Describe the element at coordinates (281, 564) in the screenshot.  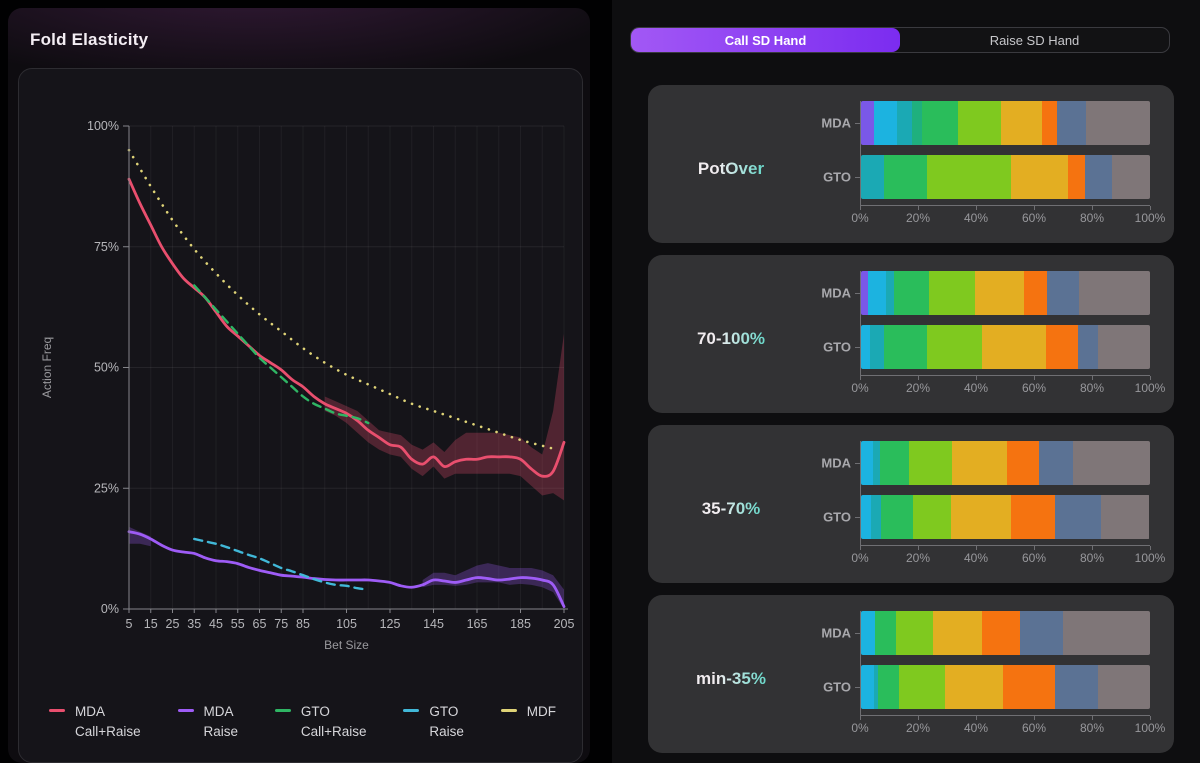
I see `series-gto-raise-line` at that location.